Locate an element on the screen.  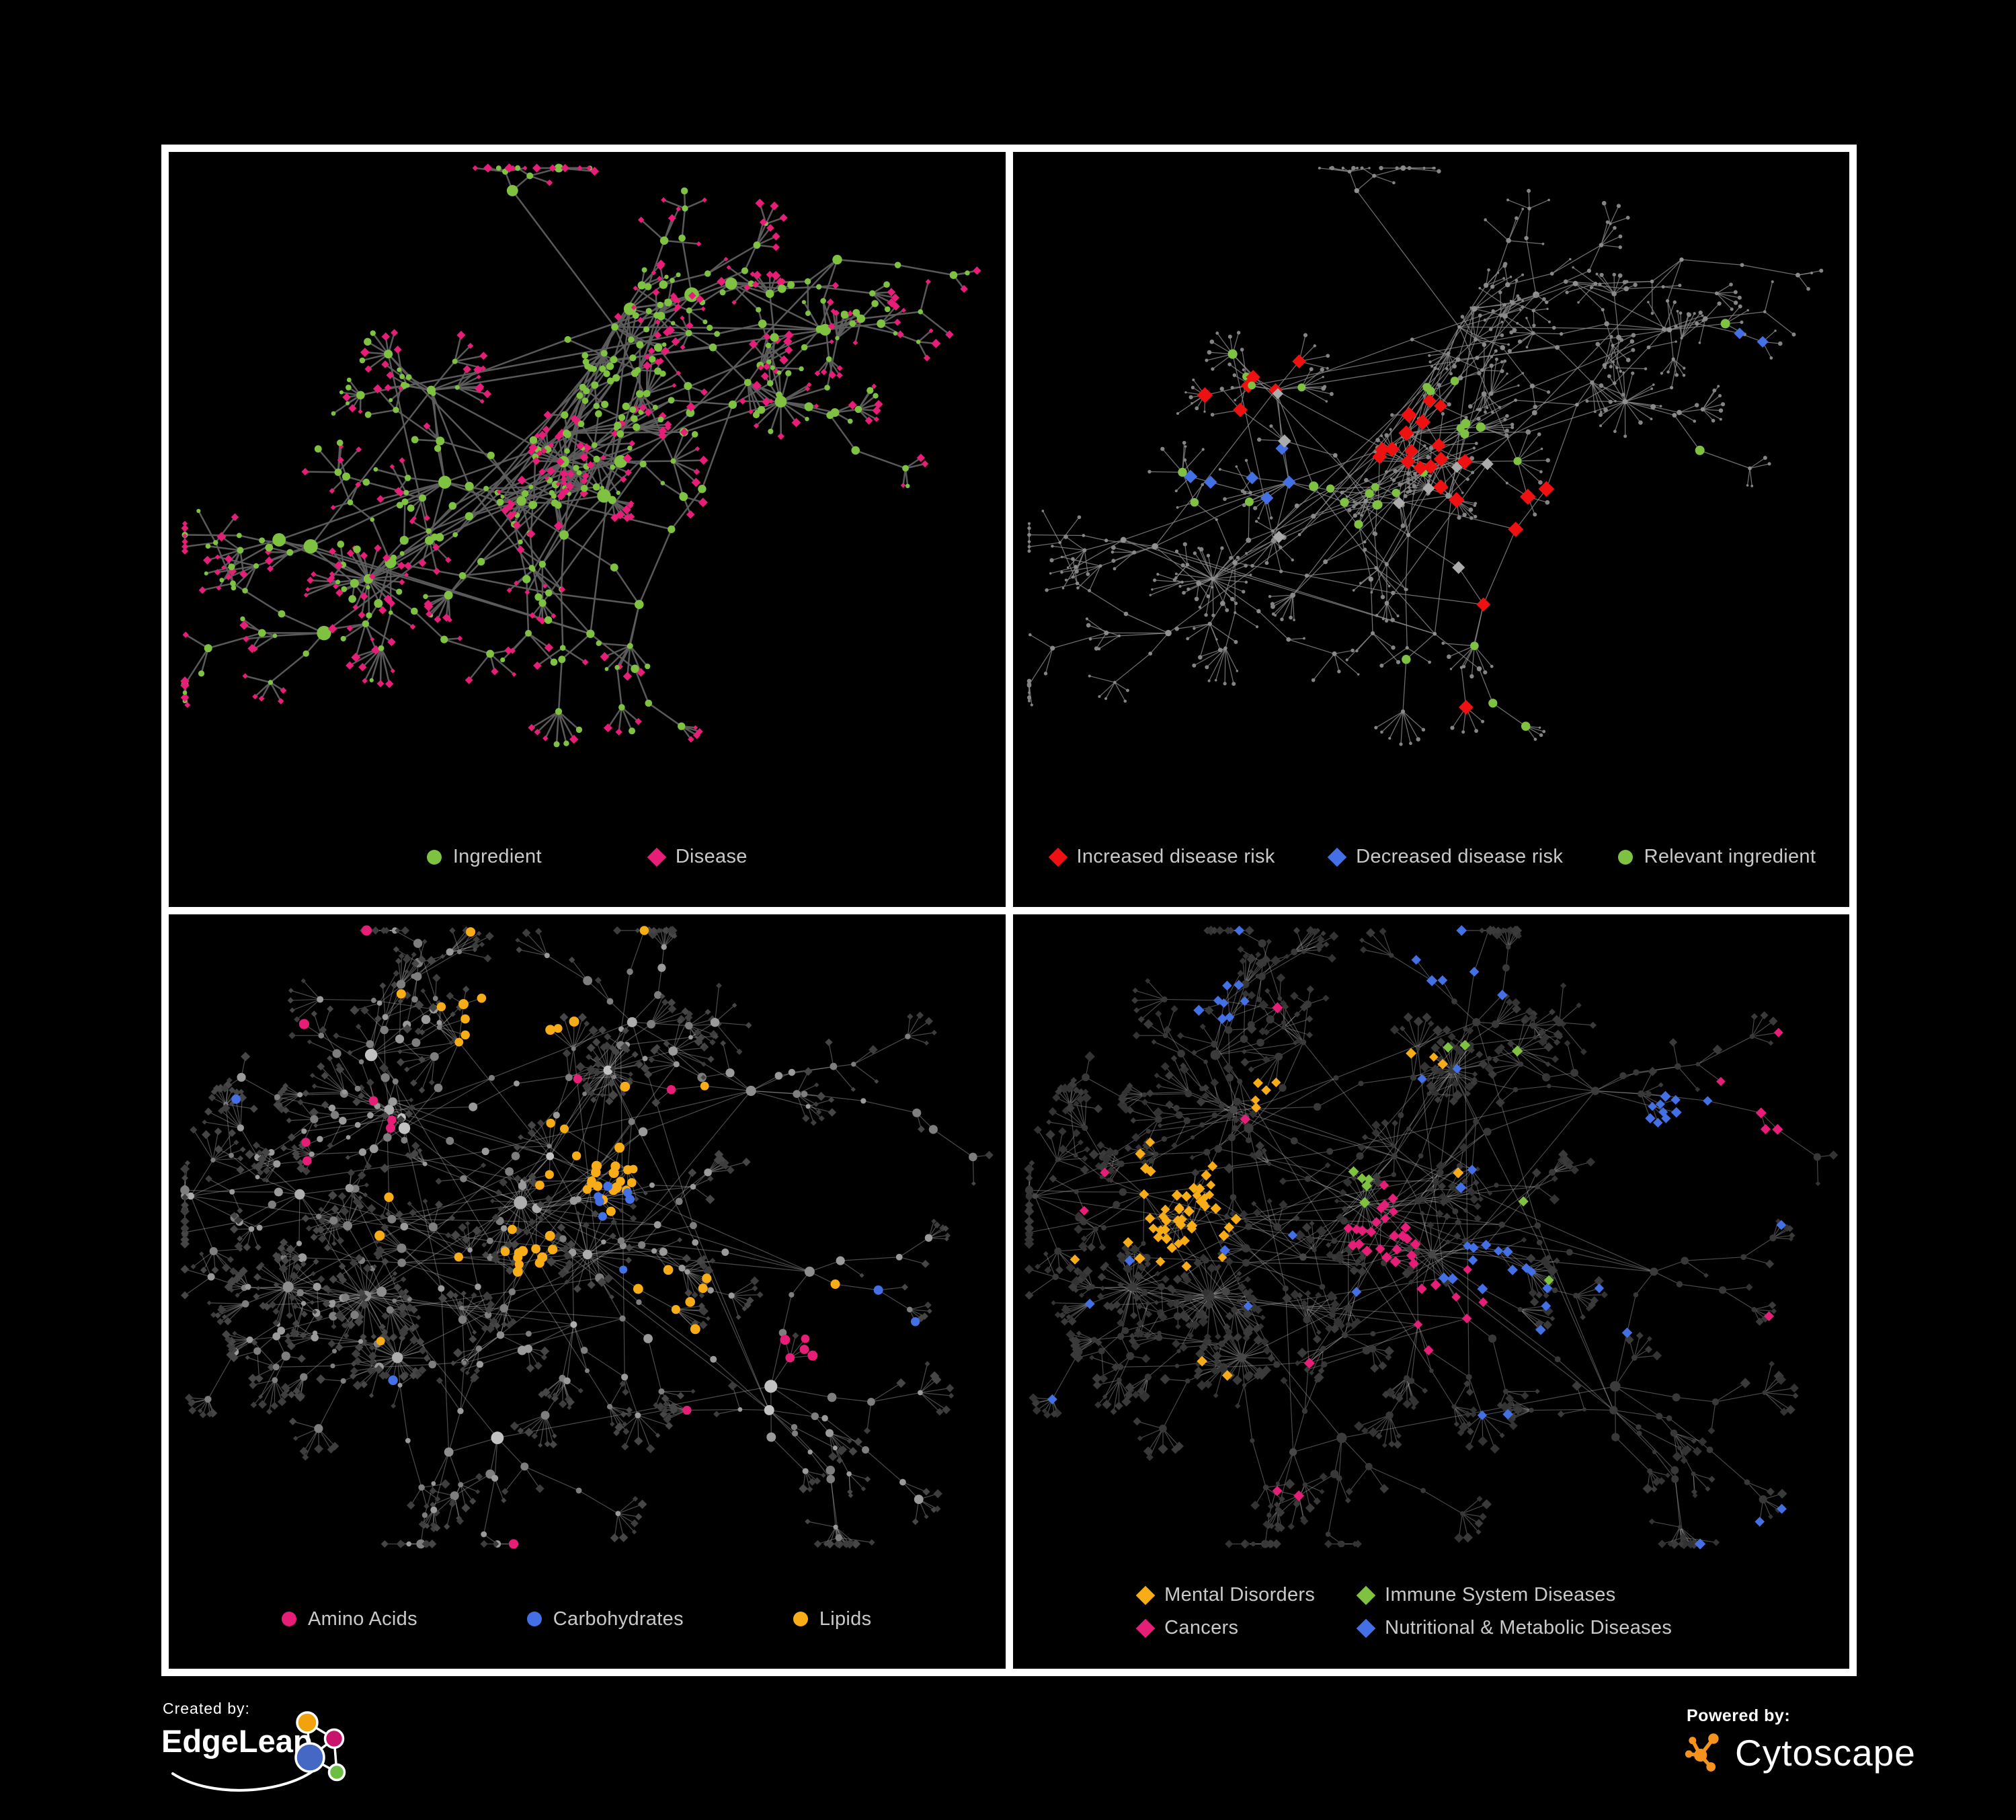
legend-label: Amino Acids is located at coordinates (362, 1619).